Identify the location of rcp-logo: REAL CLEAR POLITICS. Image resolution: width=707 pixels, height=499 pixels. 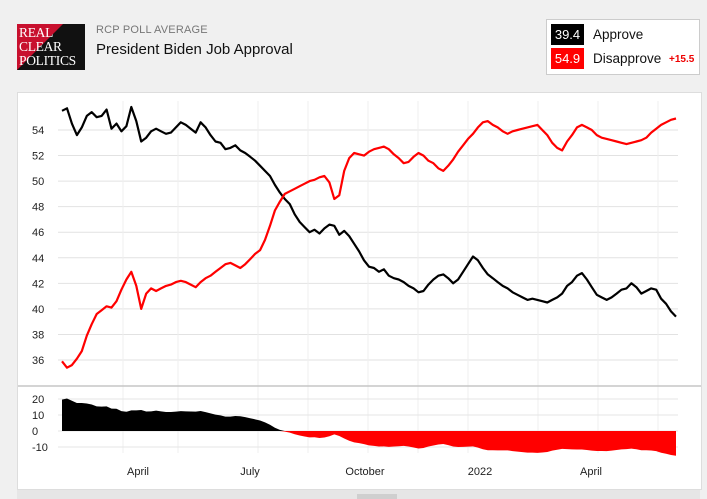
(51, 47).